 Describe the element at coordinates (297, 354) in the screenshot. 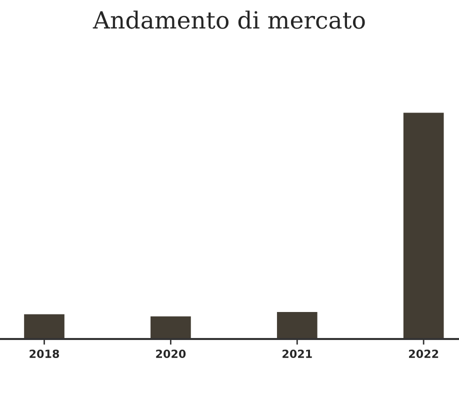

I see `x-tick-label: 2021` at that location.